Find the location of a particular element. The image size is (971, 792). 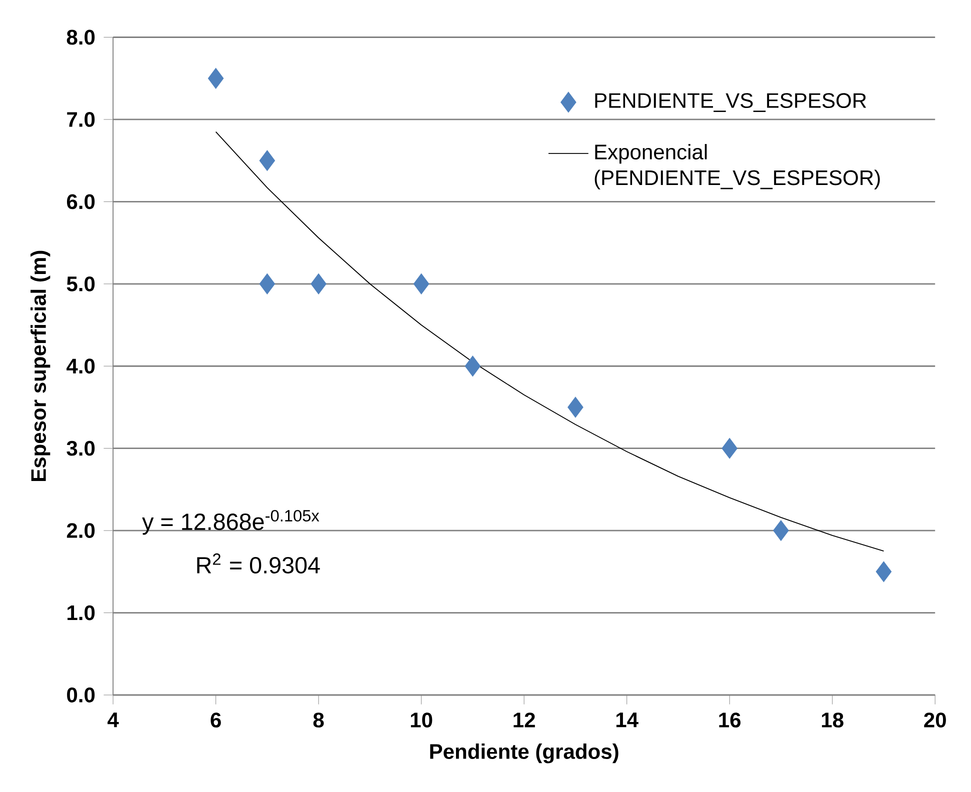

y-tick-label: 1.0 is located at coordinates (81, 612).